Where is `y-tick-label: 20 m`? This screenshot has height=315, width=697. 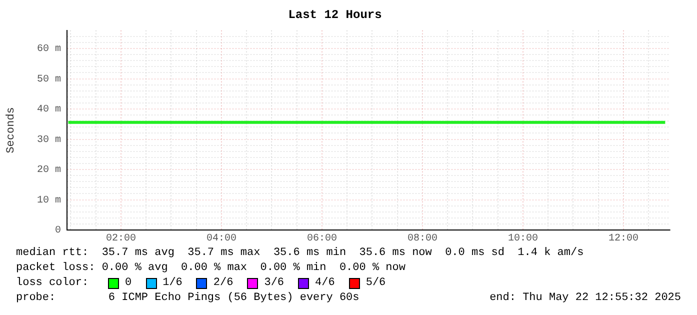
y-tick-label: 20 m is located at coordinates (48, 170).